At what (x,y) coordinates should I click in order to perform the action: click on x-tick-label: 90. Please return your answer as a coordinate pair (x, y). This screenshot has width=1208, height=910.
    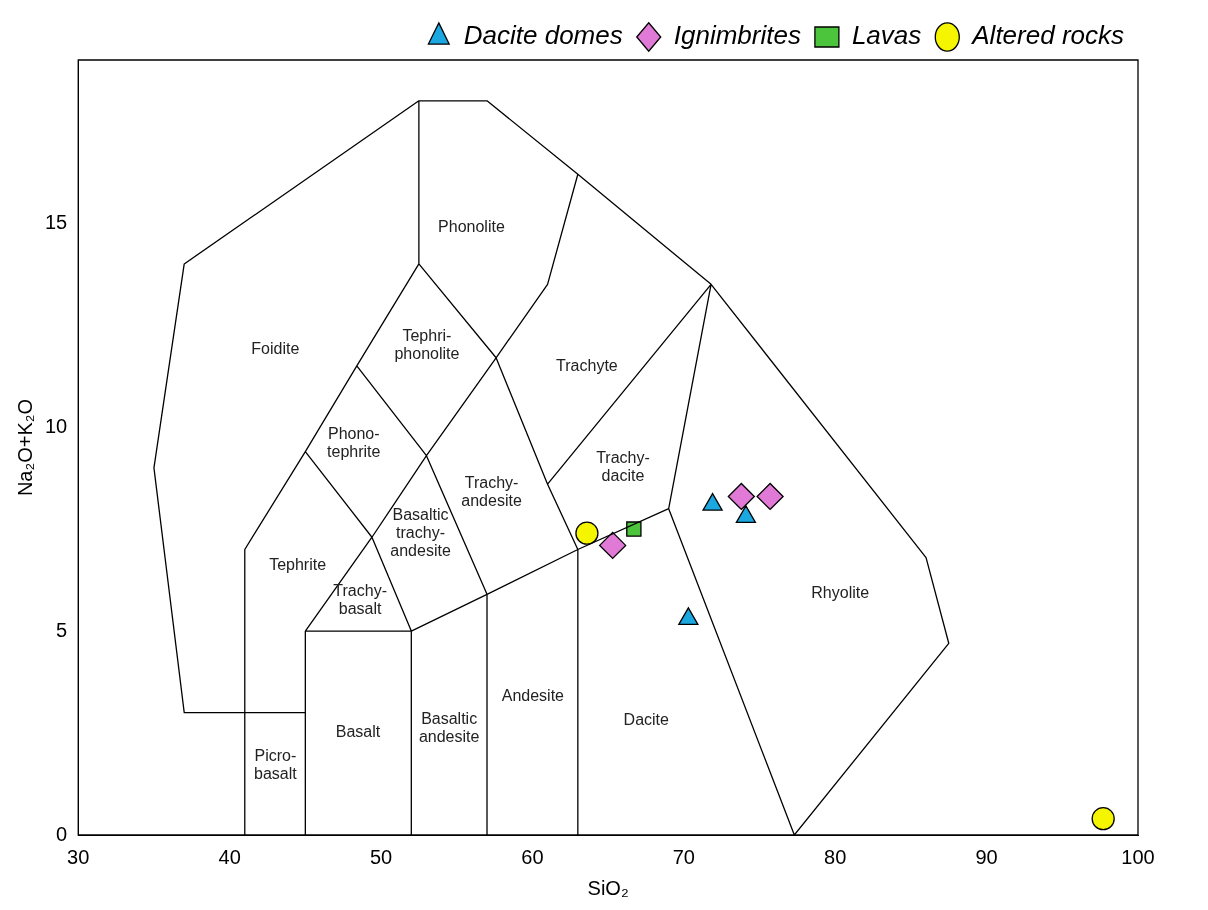
    Looking at the image, I should click on (986, 856).